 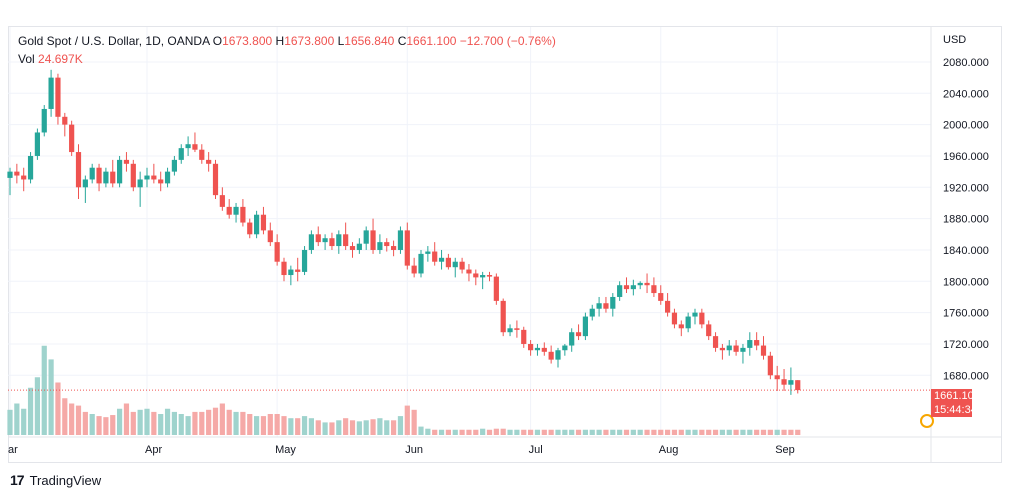 What do you see at coordinates (955, 396) in the screenshot?
I see `last-price-tag: 1661.100` at bounding box center [955, 396].